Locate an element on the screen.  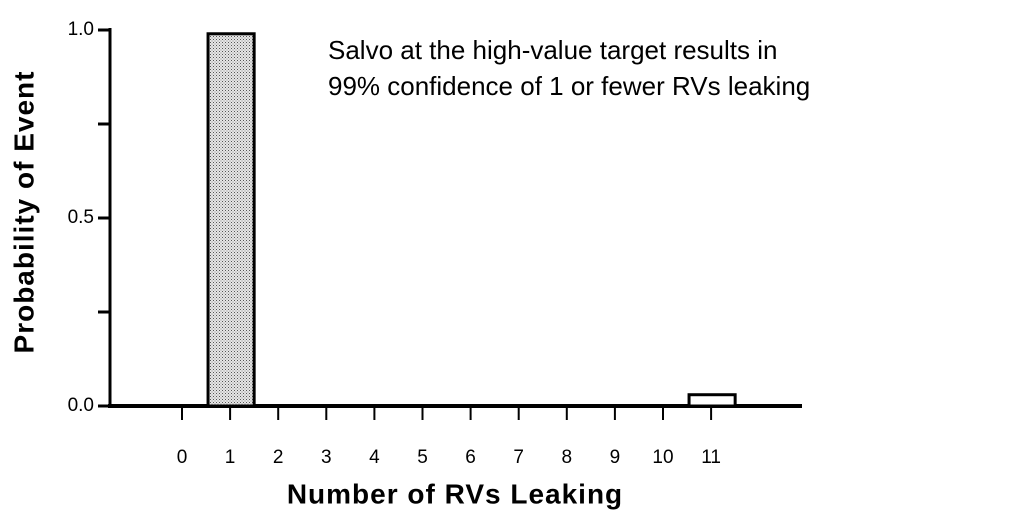
x-tick-label: 10 is located at coordinates (662, 457).